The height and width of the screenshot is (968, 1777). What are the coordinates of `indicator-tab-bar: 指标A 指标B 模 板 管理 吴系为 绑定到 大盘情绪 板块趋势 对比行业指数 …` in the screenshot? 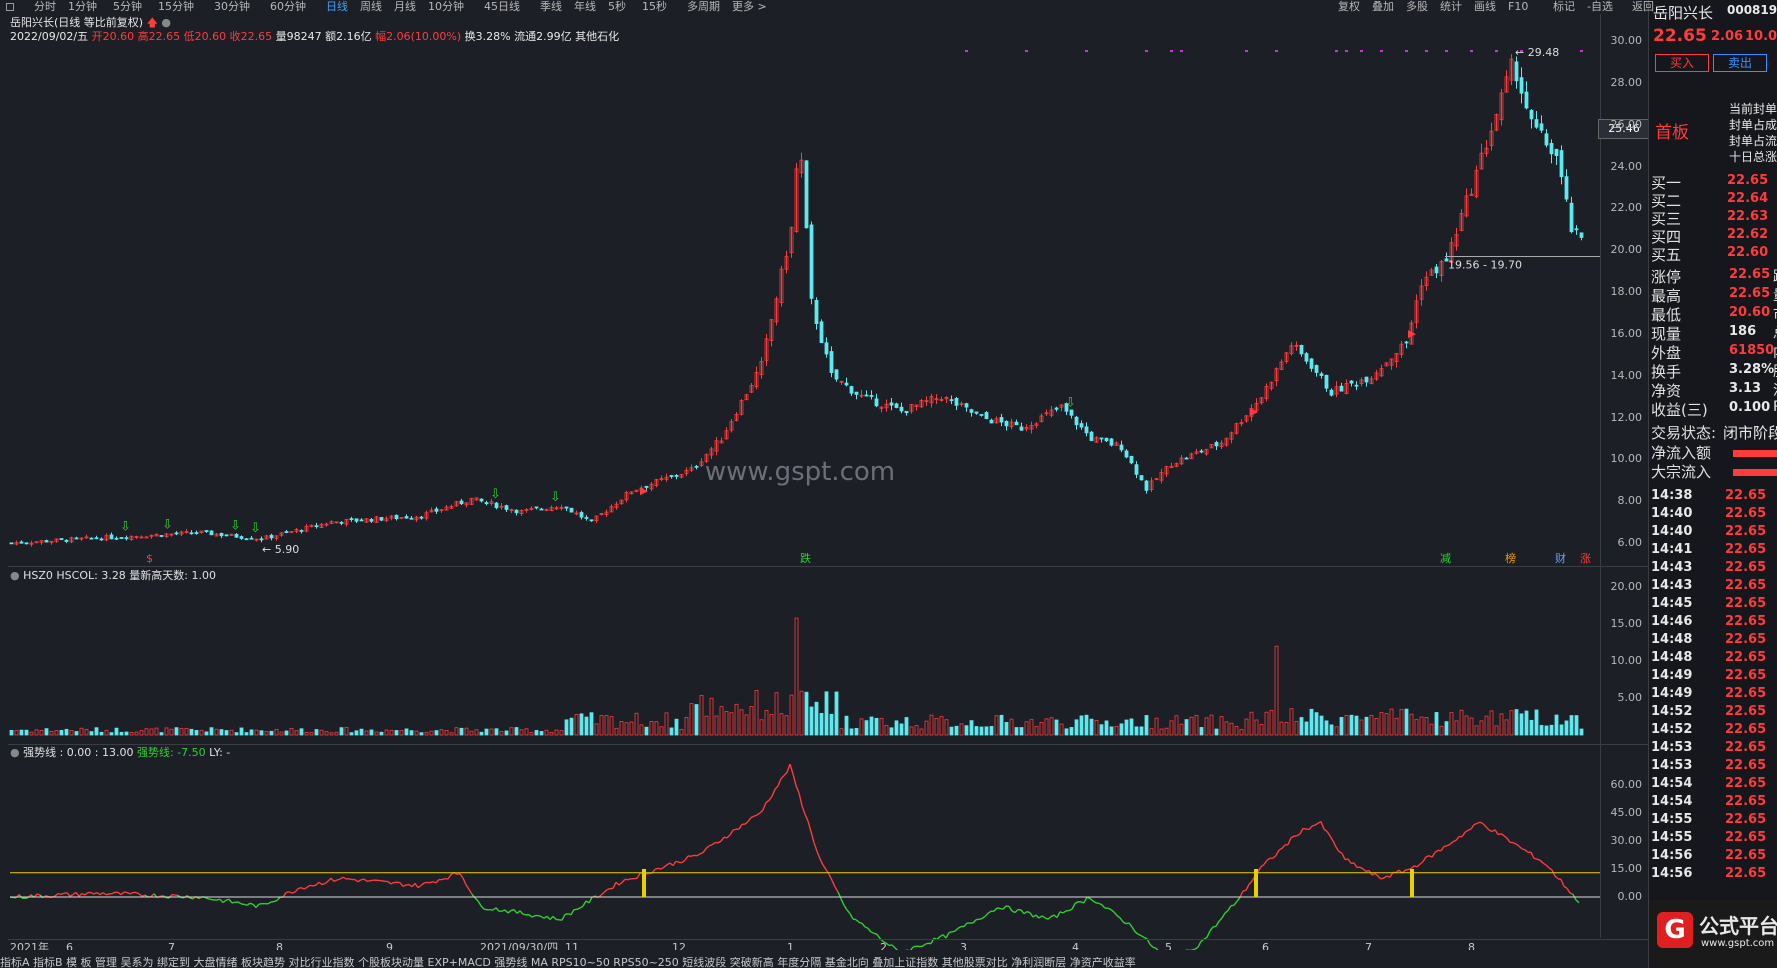 It's located at (568, 962).